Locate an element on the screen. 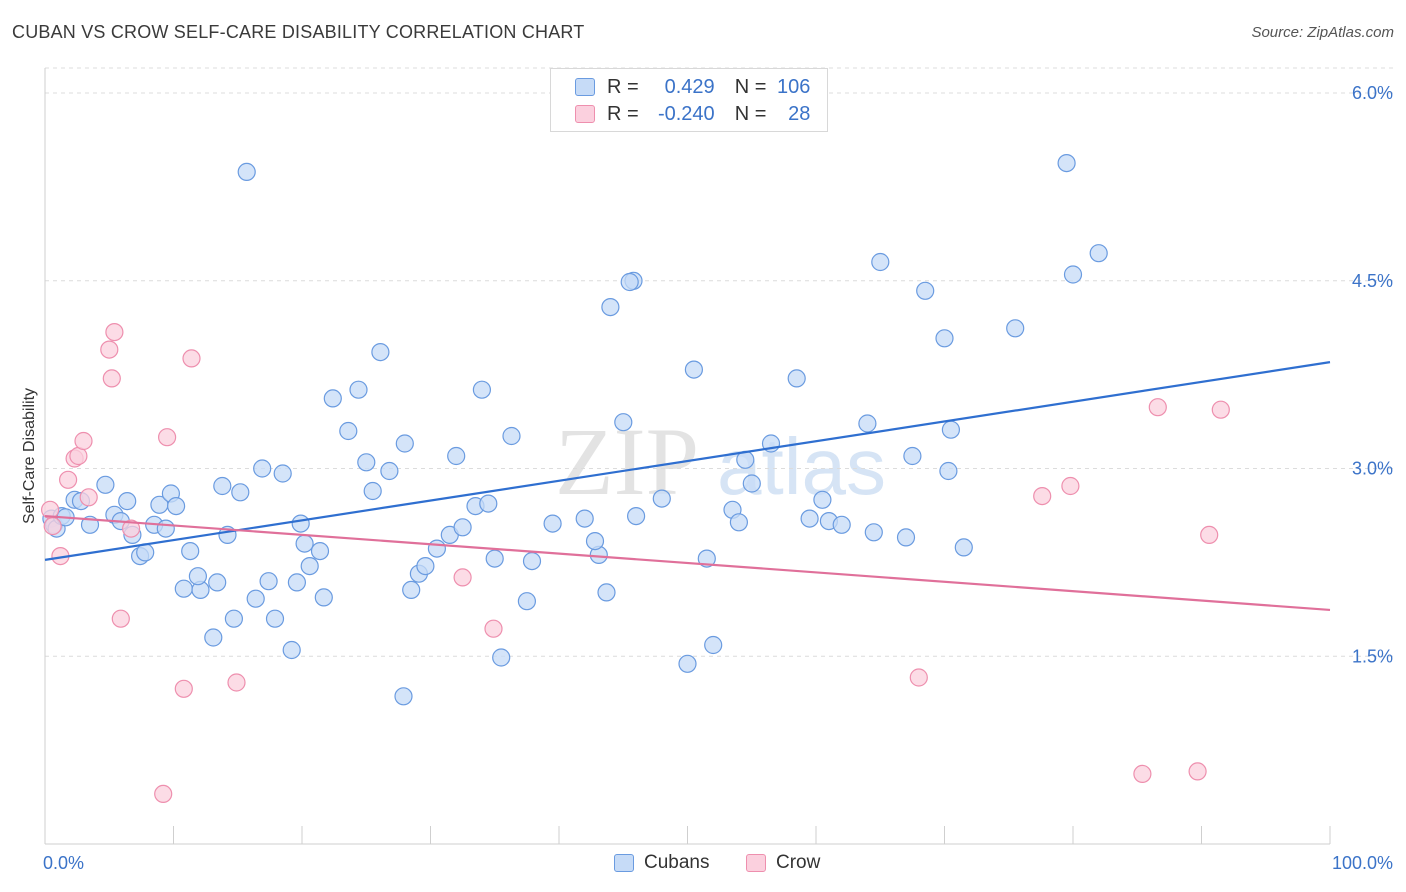  y-axis-title: Self-Care Disability is located at coordinates (29, 456).